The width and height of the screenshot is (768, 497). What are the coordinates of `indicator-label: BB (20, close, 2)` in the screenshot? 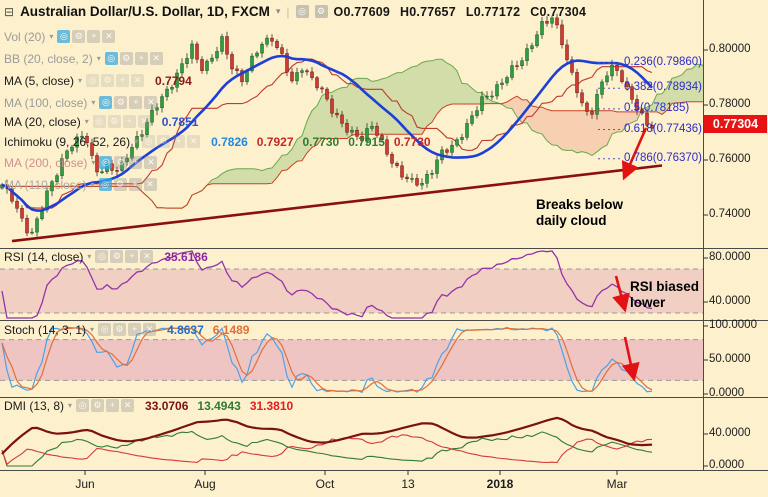 It's located at (48, 58).